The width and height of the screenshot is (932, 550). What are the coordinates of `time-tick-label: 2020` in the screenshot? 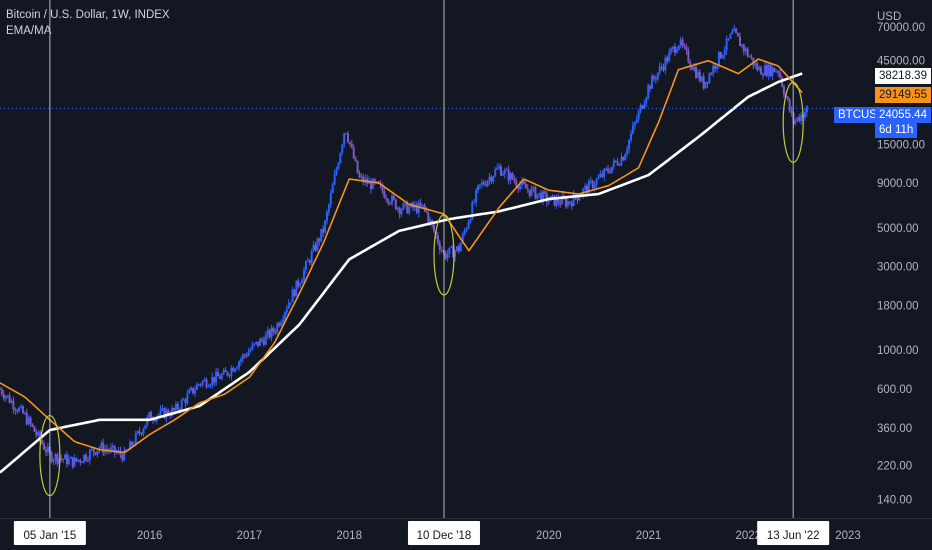 It's located at (549, 536).